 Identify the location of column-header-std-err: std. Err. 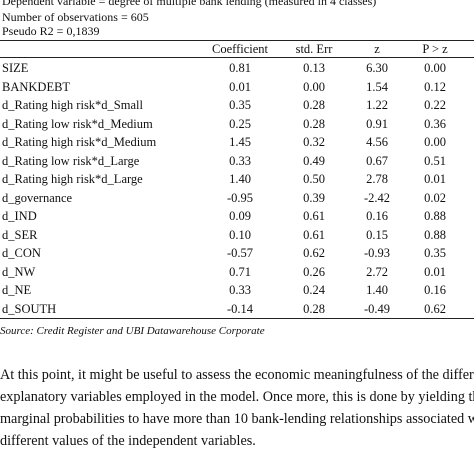
(314, 49).